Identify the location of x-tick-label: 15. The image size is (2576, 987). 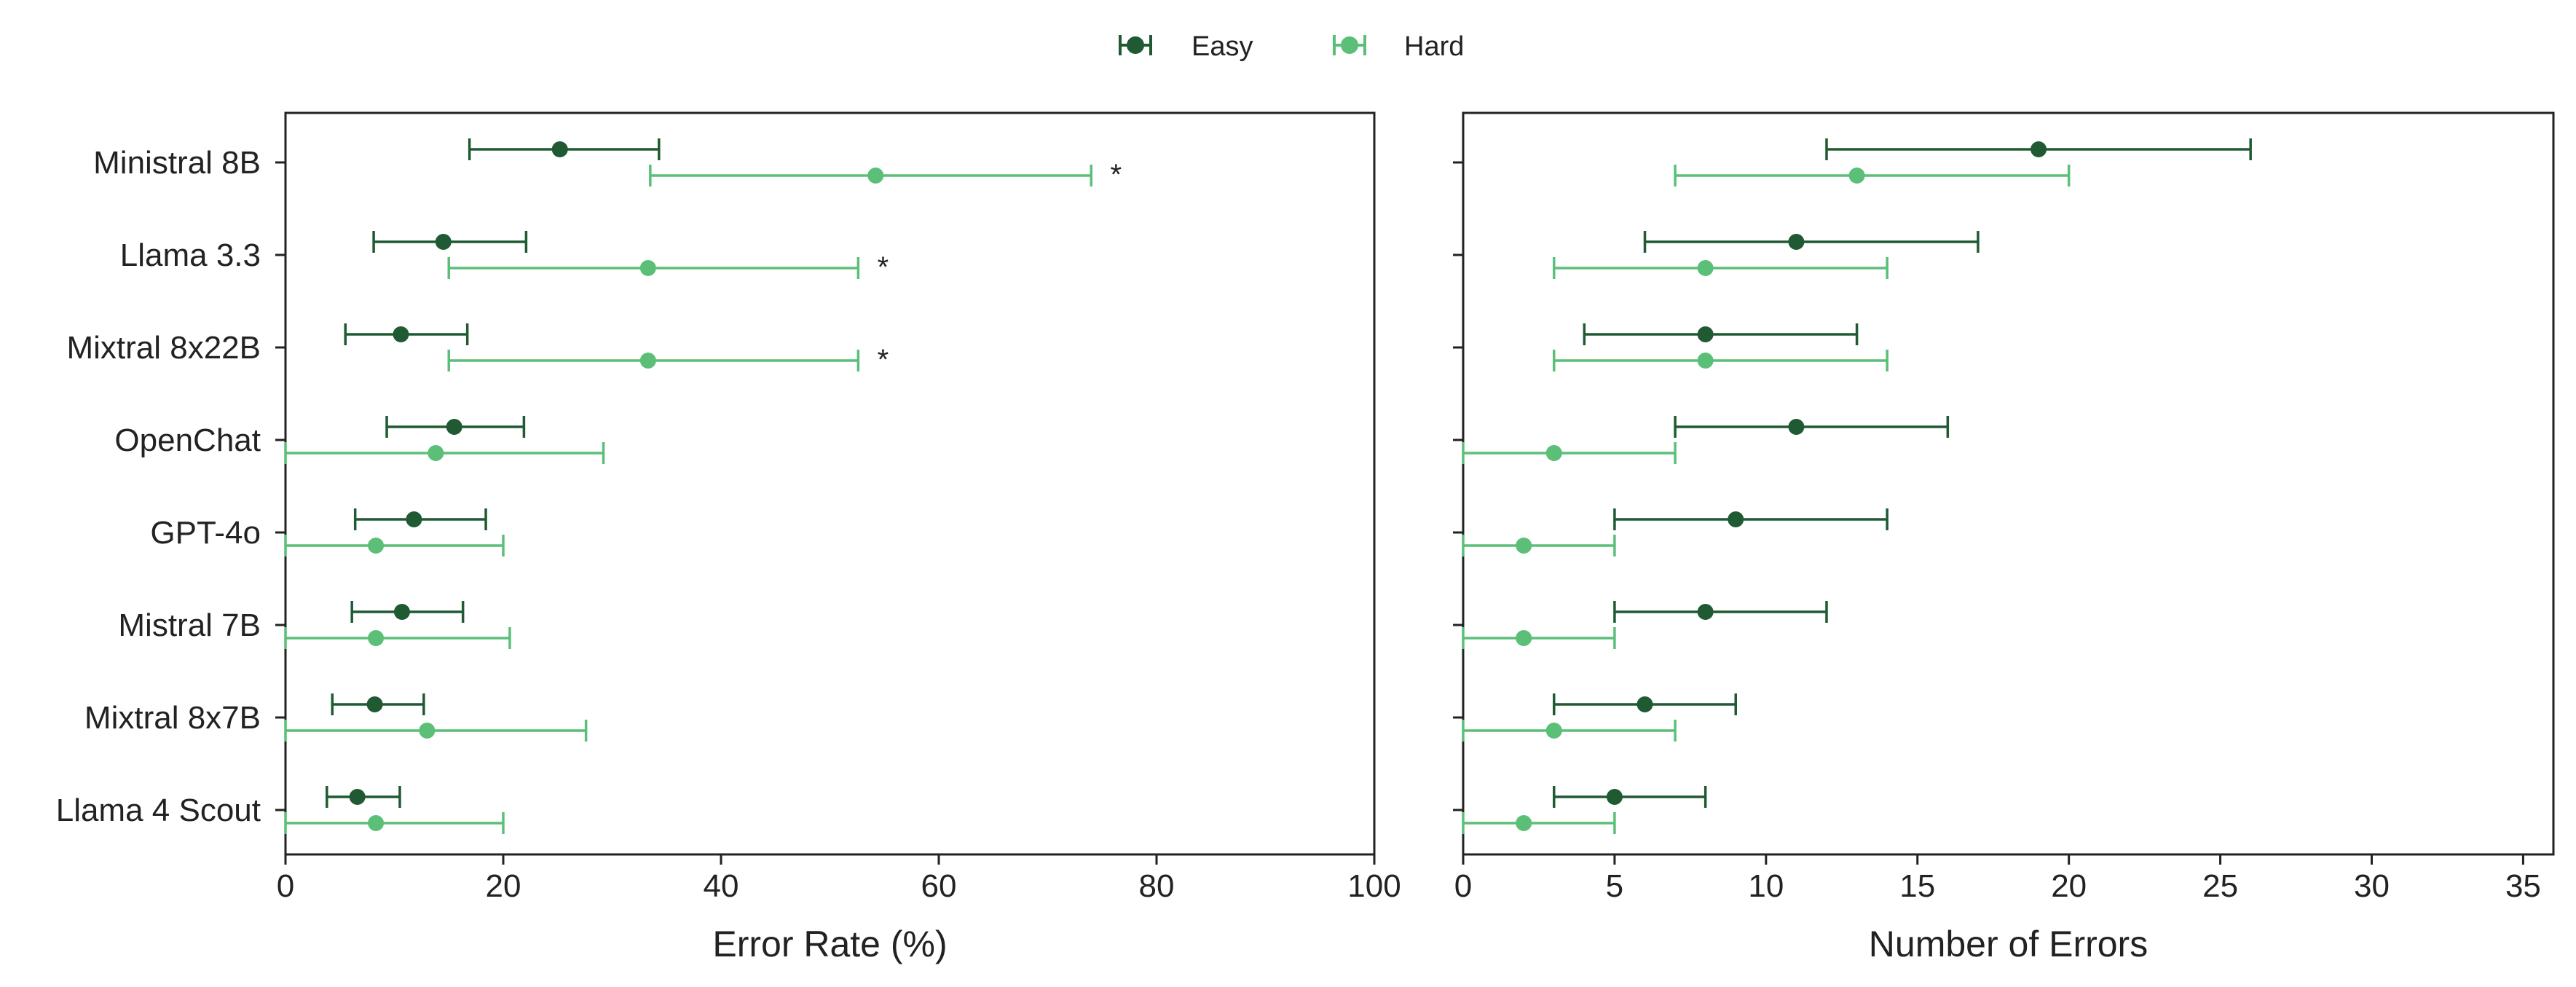
(1917, 886).